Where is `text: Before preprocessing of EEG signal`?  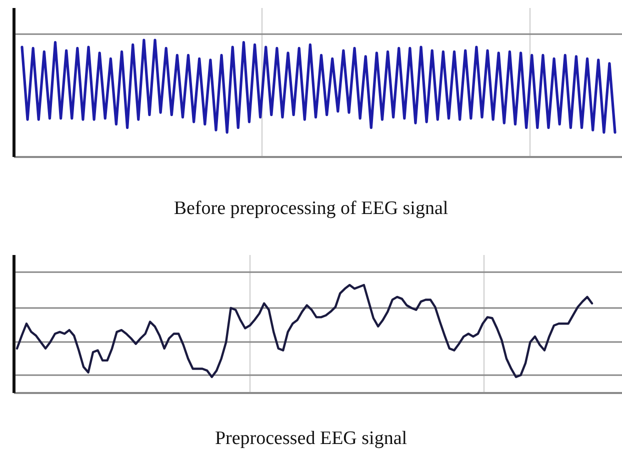 text: Before preprocessing of EEG signal is located at coordinates (311, 208).